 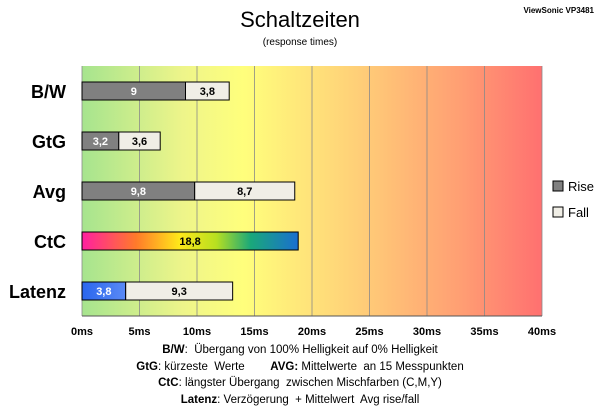 I want to click on bar-fall-label: 8,7, so click(x=244, y=192).